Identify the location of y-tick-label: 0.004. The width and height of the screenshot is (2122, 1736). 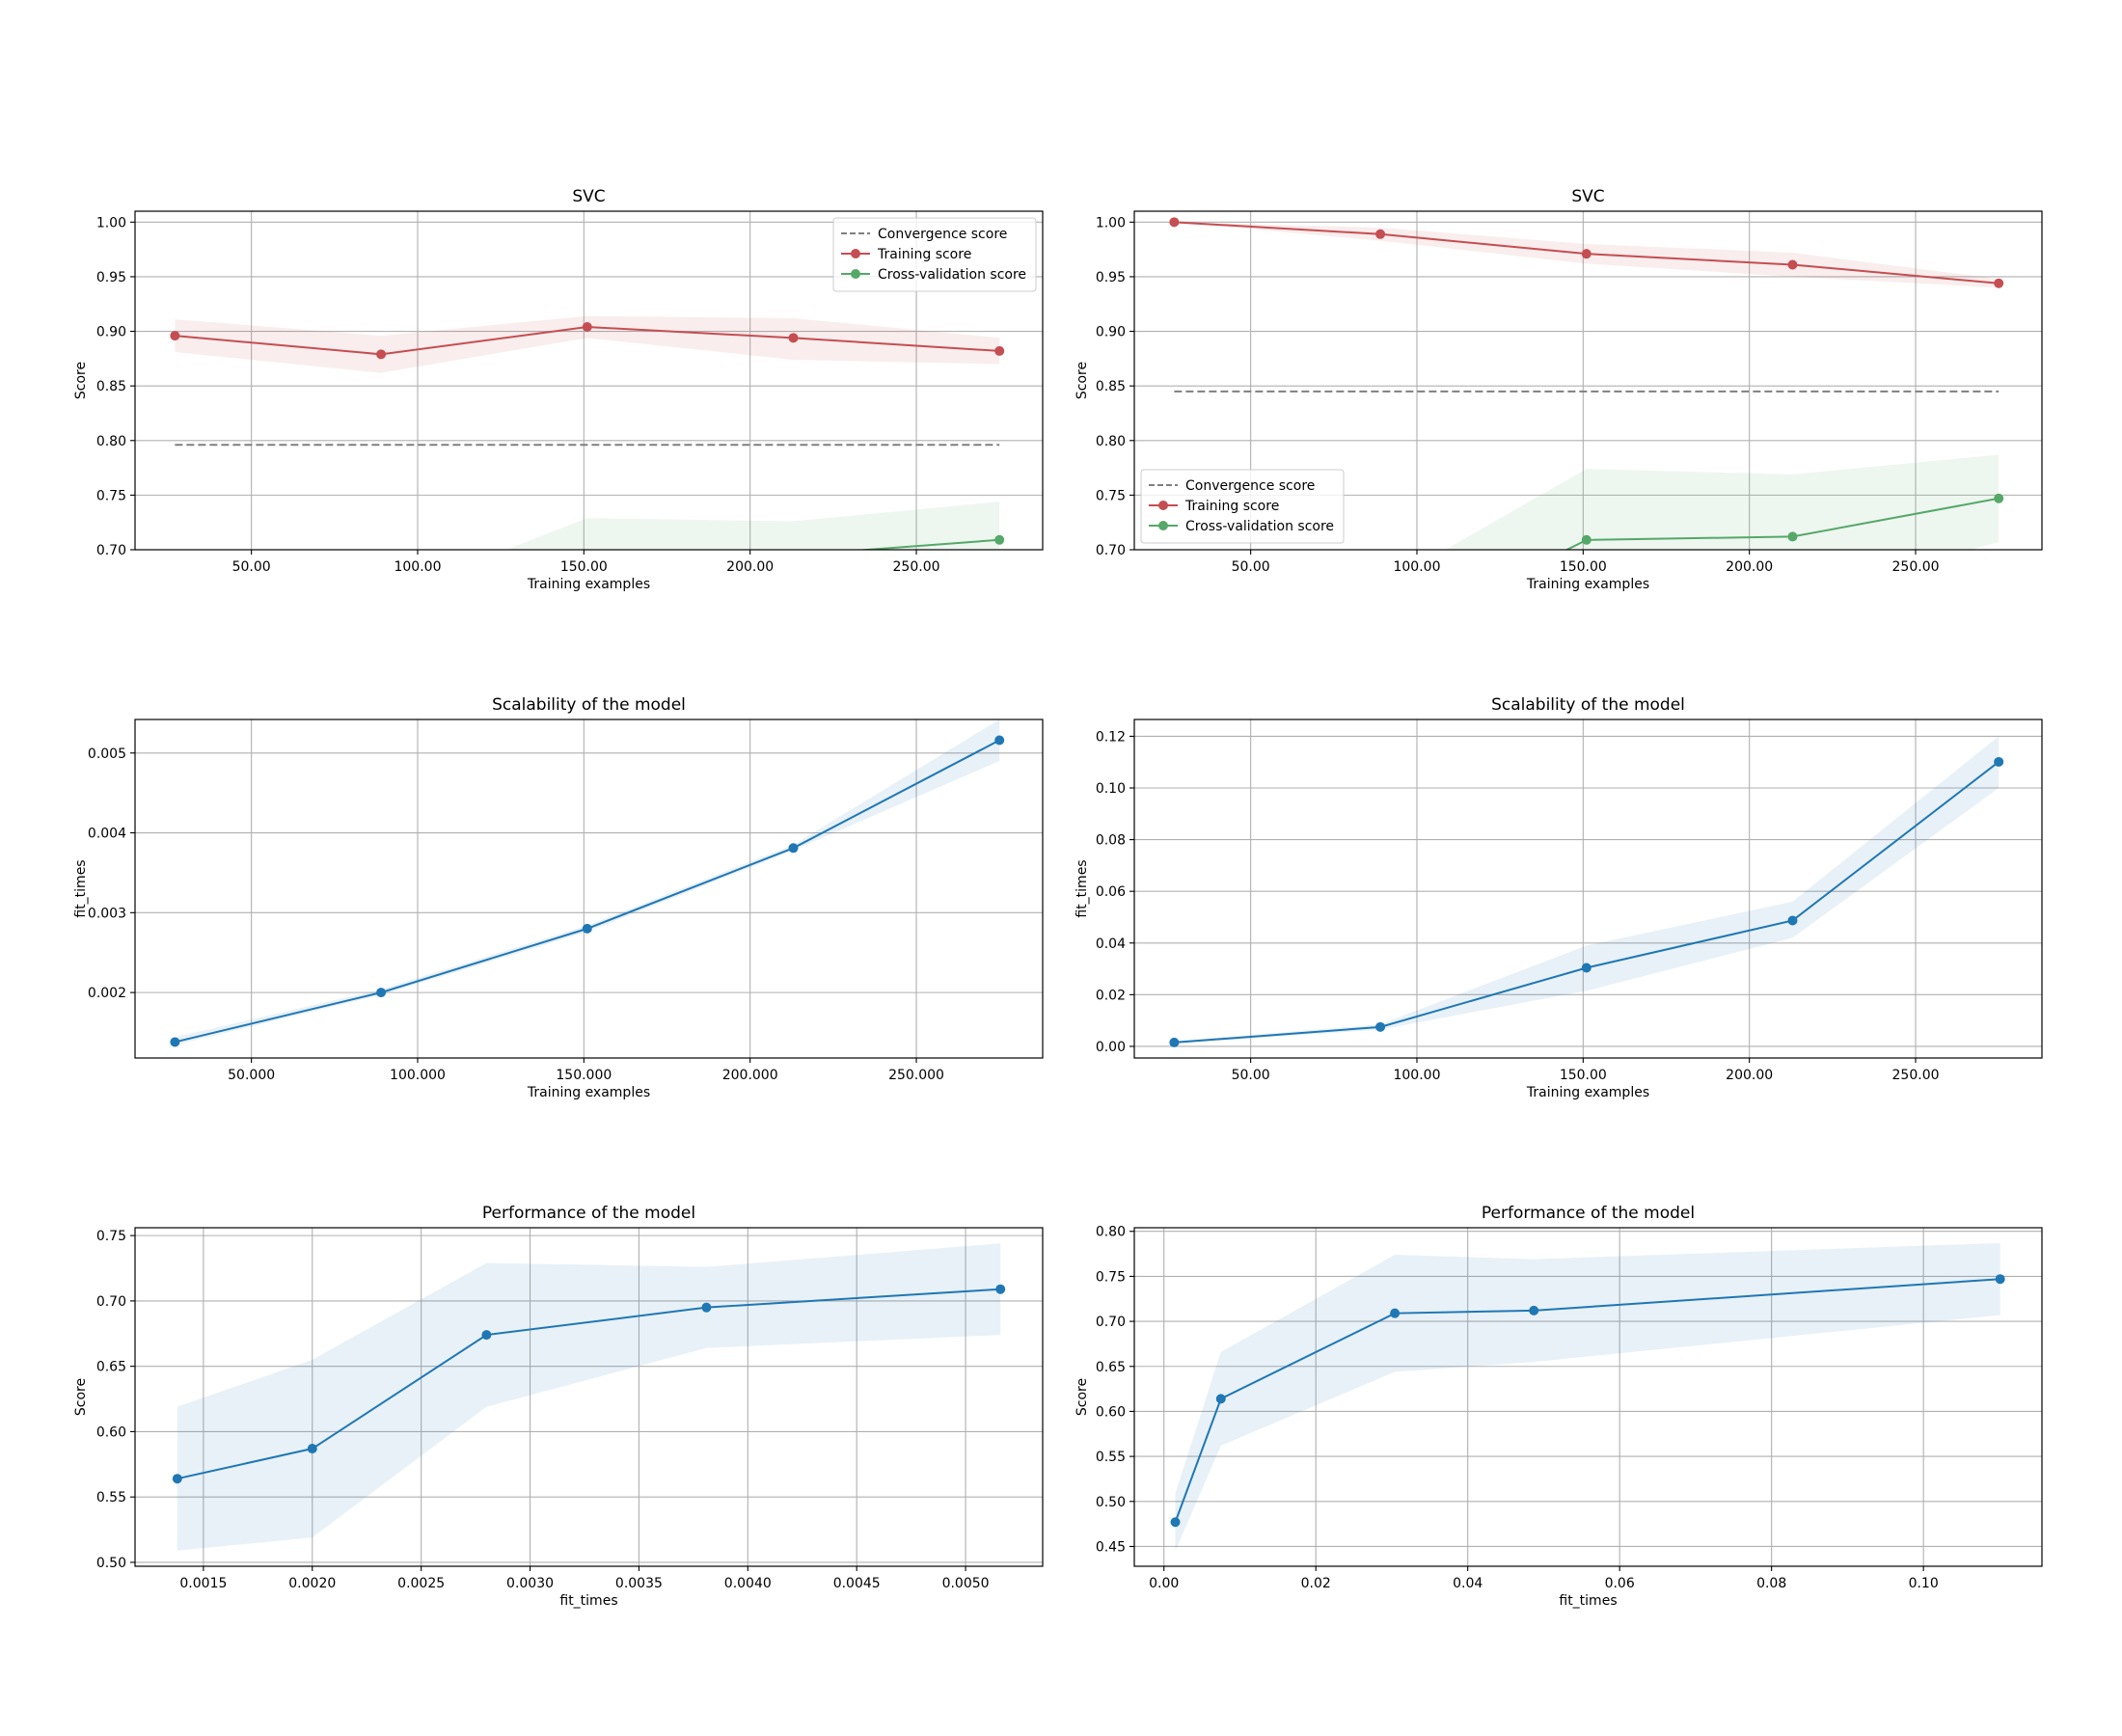
(107, 834).